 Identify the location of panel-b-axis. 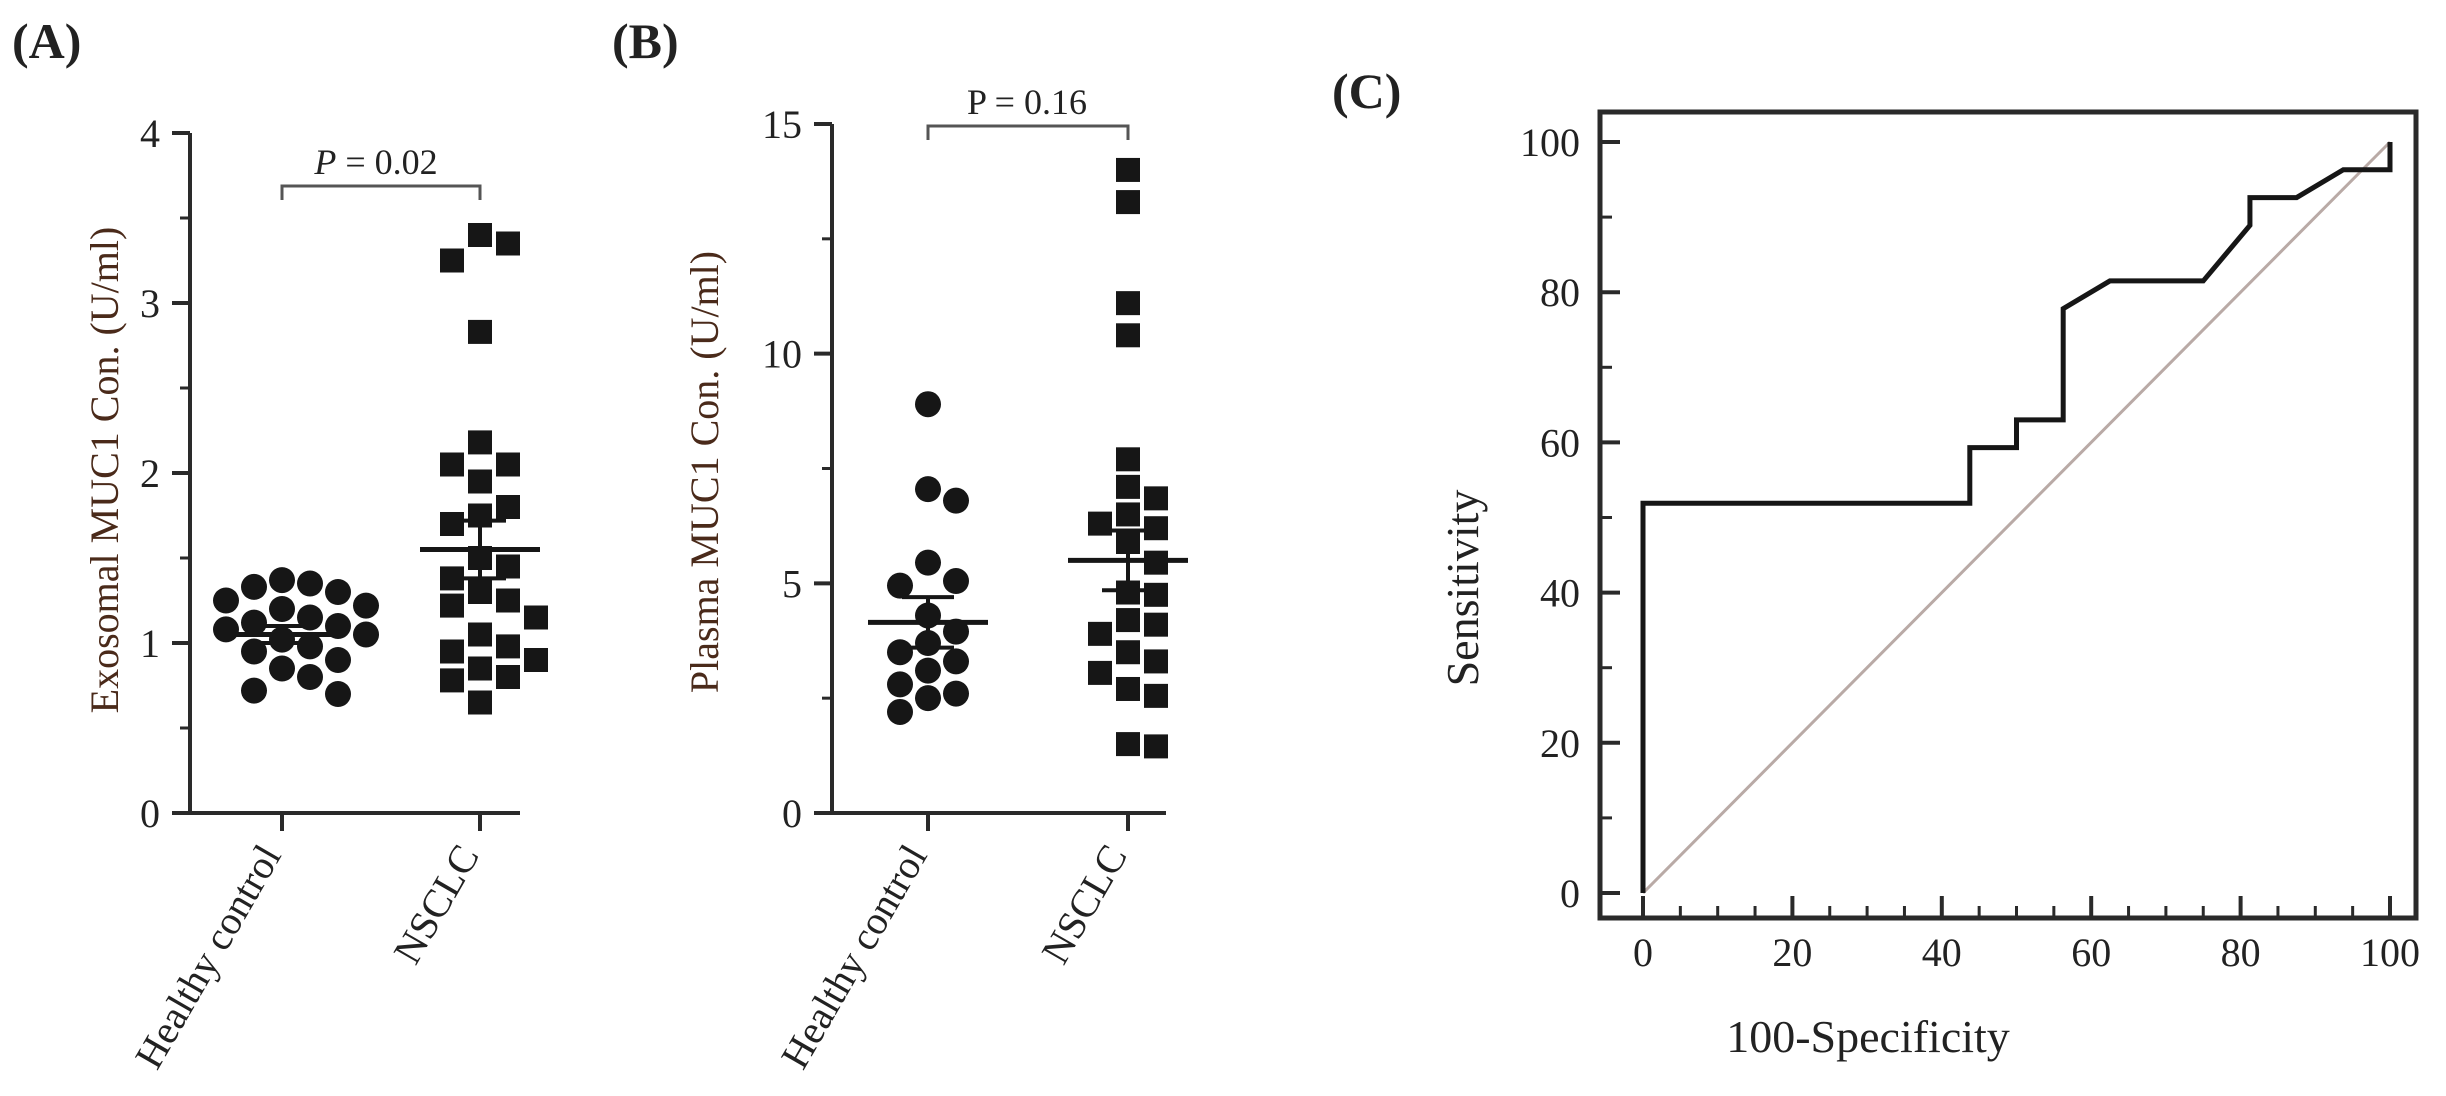
(998, 477).